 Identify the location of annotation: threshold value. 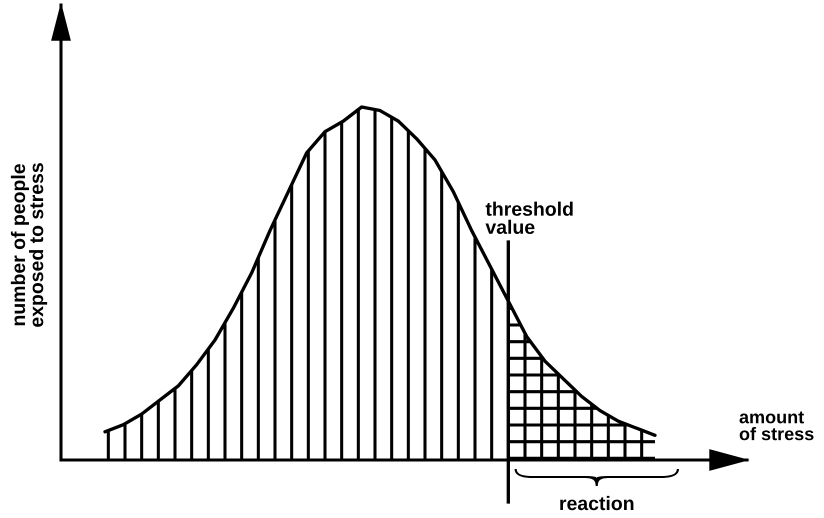
(529, 218).